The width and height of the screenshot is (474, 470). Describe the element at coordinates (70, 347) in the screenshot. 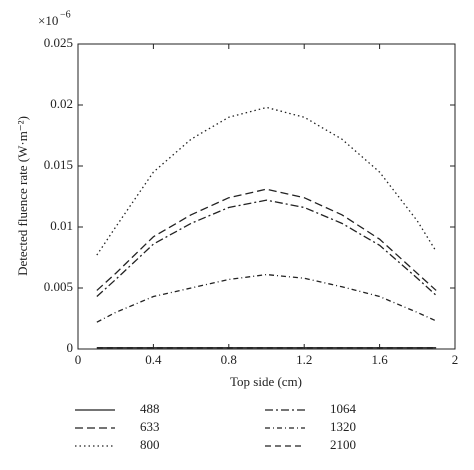

I see `y-tick-label: 0` at that location.